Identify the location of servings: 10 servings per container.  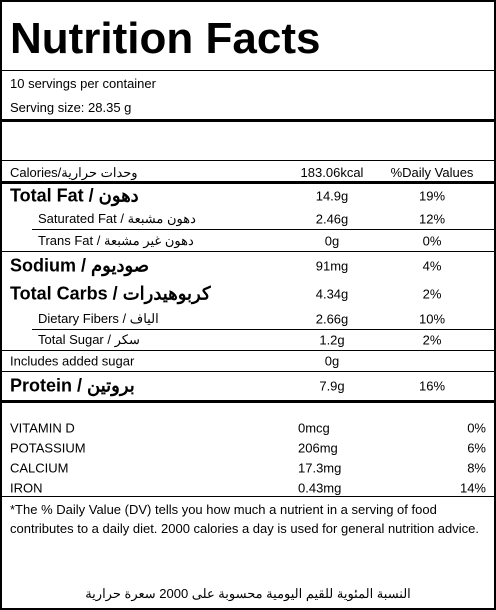
(83, 83).